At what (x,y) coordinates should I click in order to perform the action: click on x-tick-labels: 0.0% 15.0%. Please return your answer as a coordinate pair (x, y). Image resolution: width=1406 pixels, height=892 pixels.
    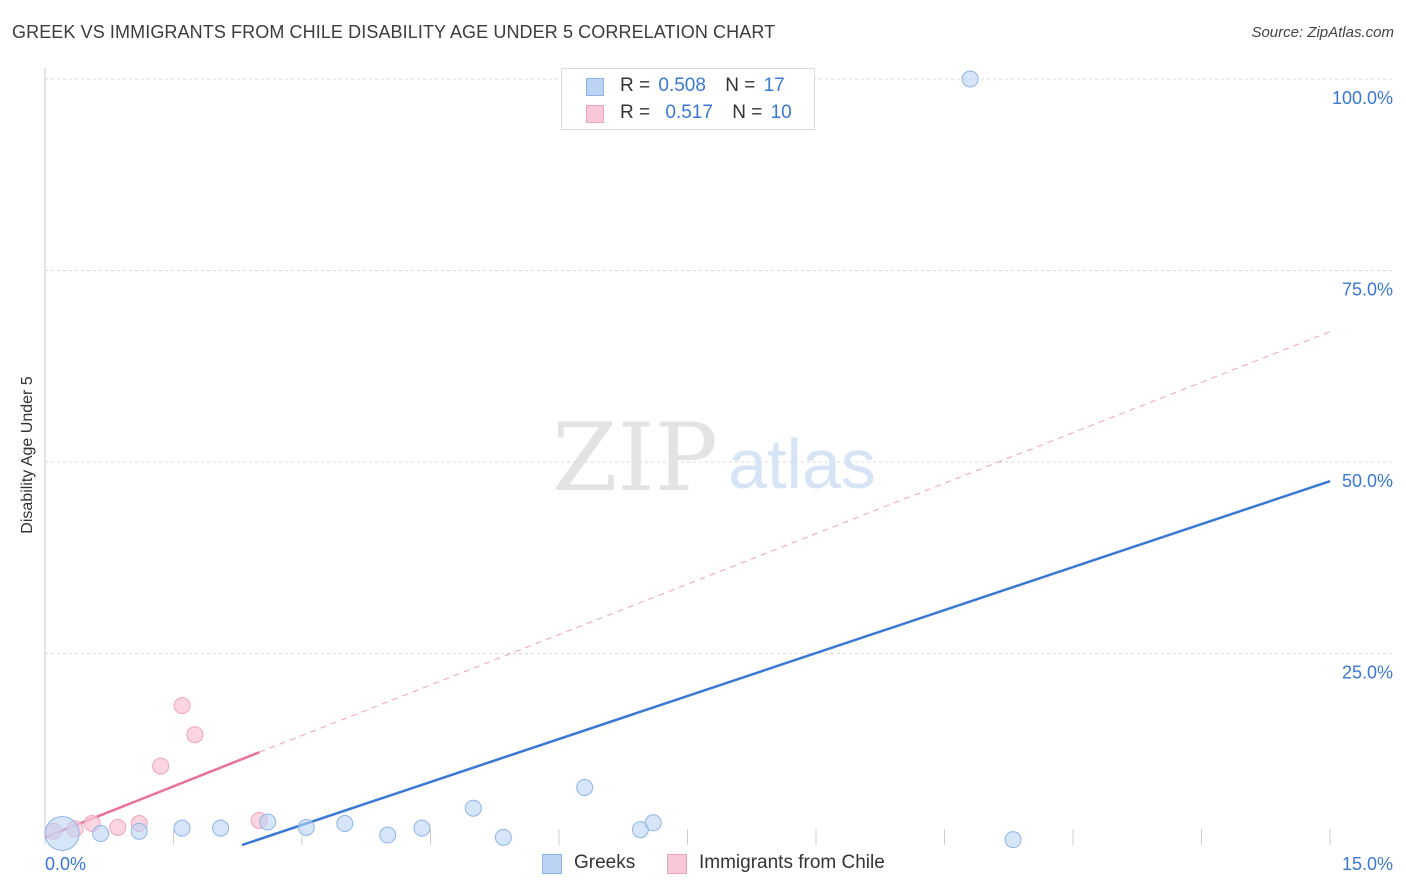
    Looking at the image, I should click on (719, 864).